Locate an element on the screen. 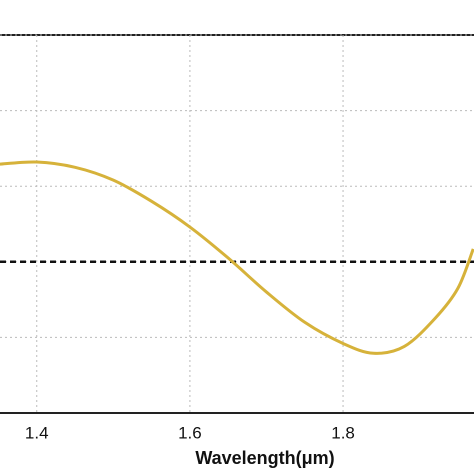 The width and height of the screenshot is (474, 474). x-axis-title: Wavelength(μm) is located at coordinates (264, 458).